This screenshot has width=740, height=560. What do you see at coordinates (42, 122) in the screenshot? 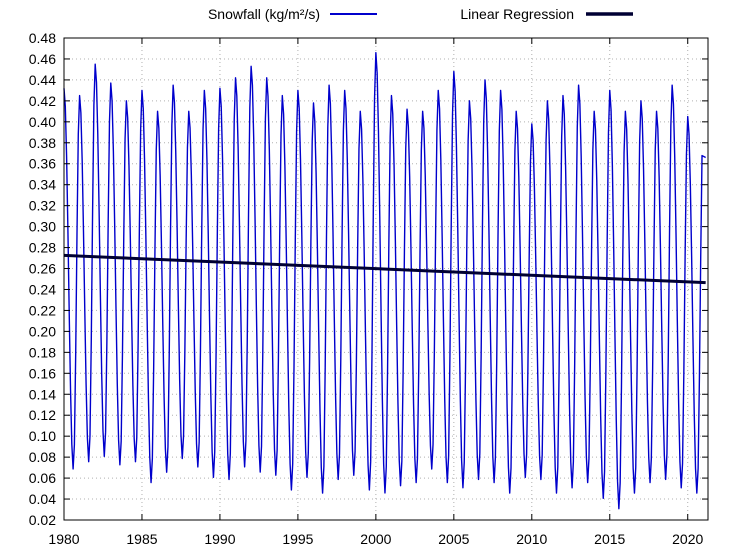
I see `y-tick-label: 0.40` at bounding box center [42, 122].